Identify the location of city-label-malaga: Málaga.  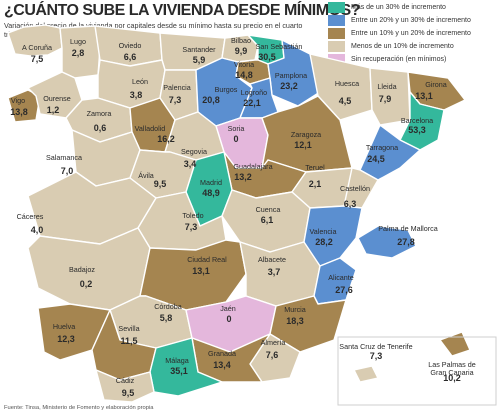
(177, 360).